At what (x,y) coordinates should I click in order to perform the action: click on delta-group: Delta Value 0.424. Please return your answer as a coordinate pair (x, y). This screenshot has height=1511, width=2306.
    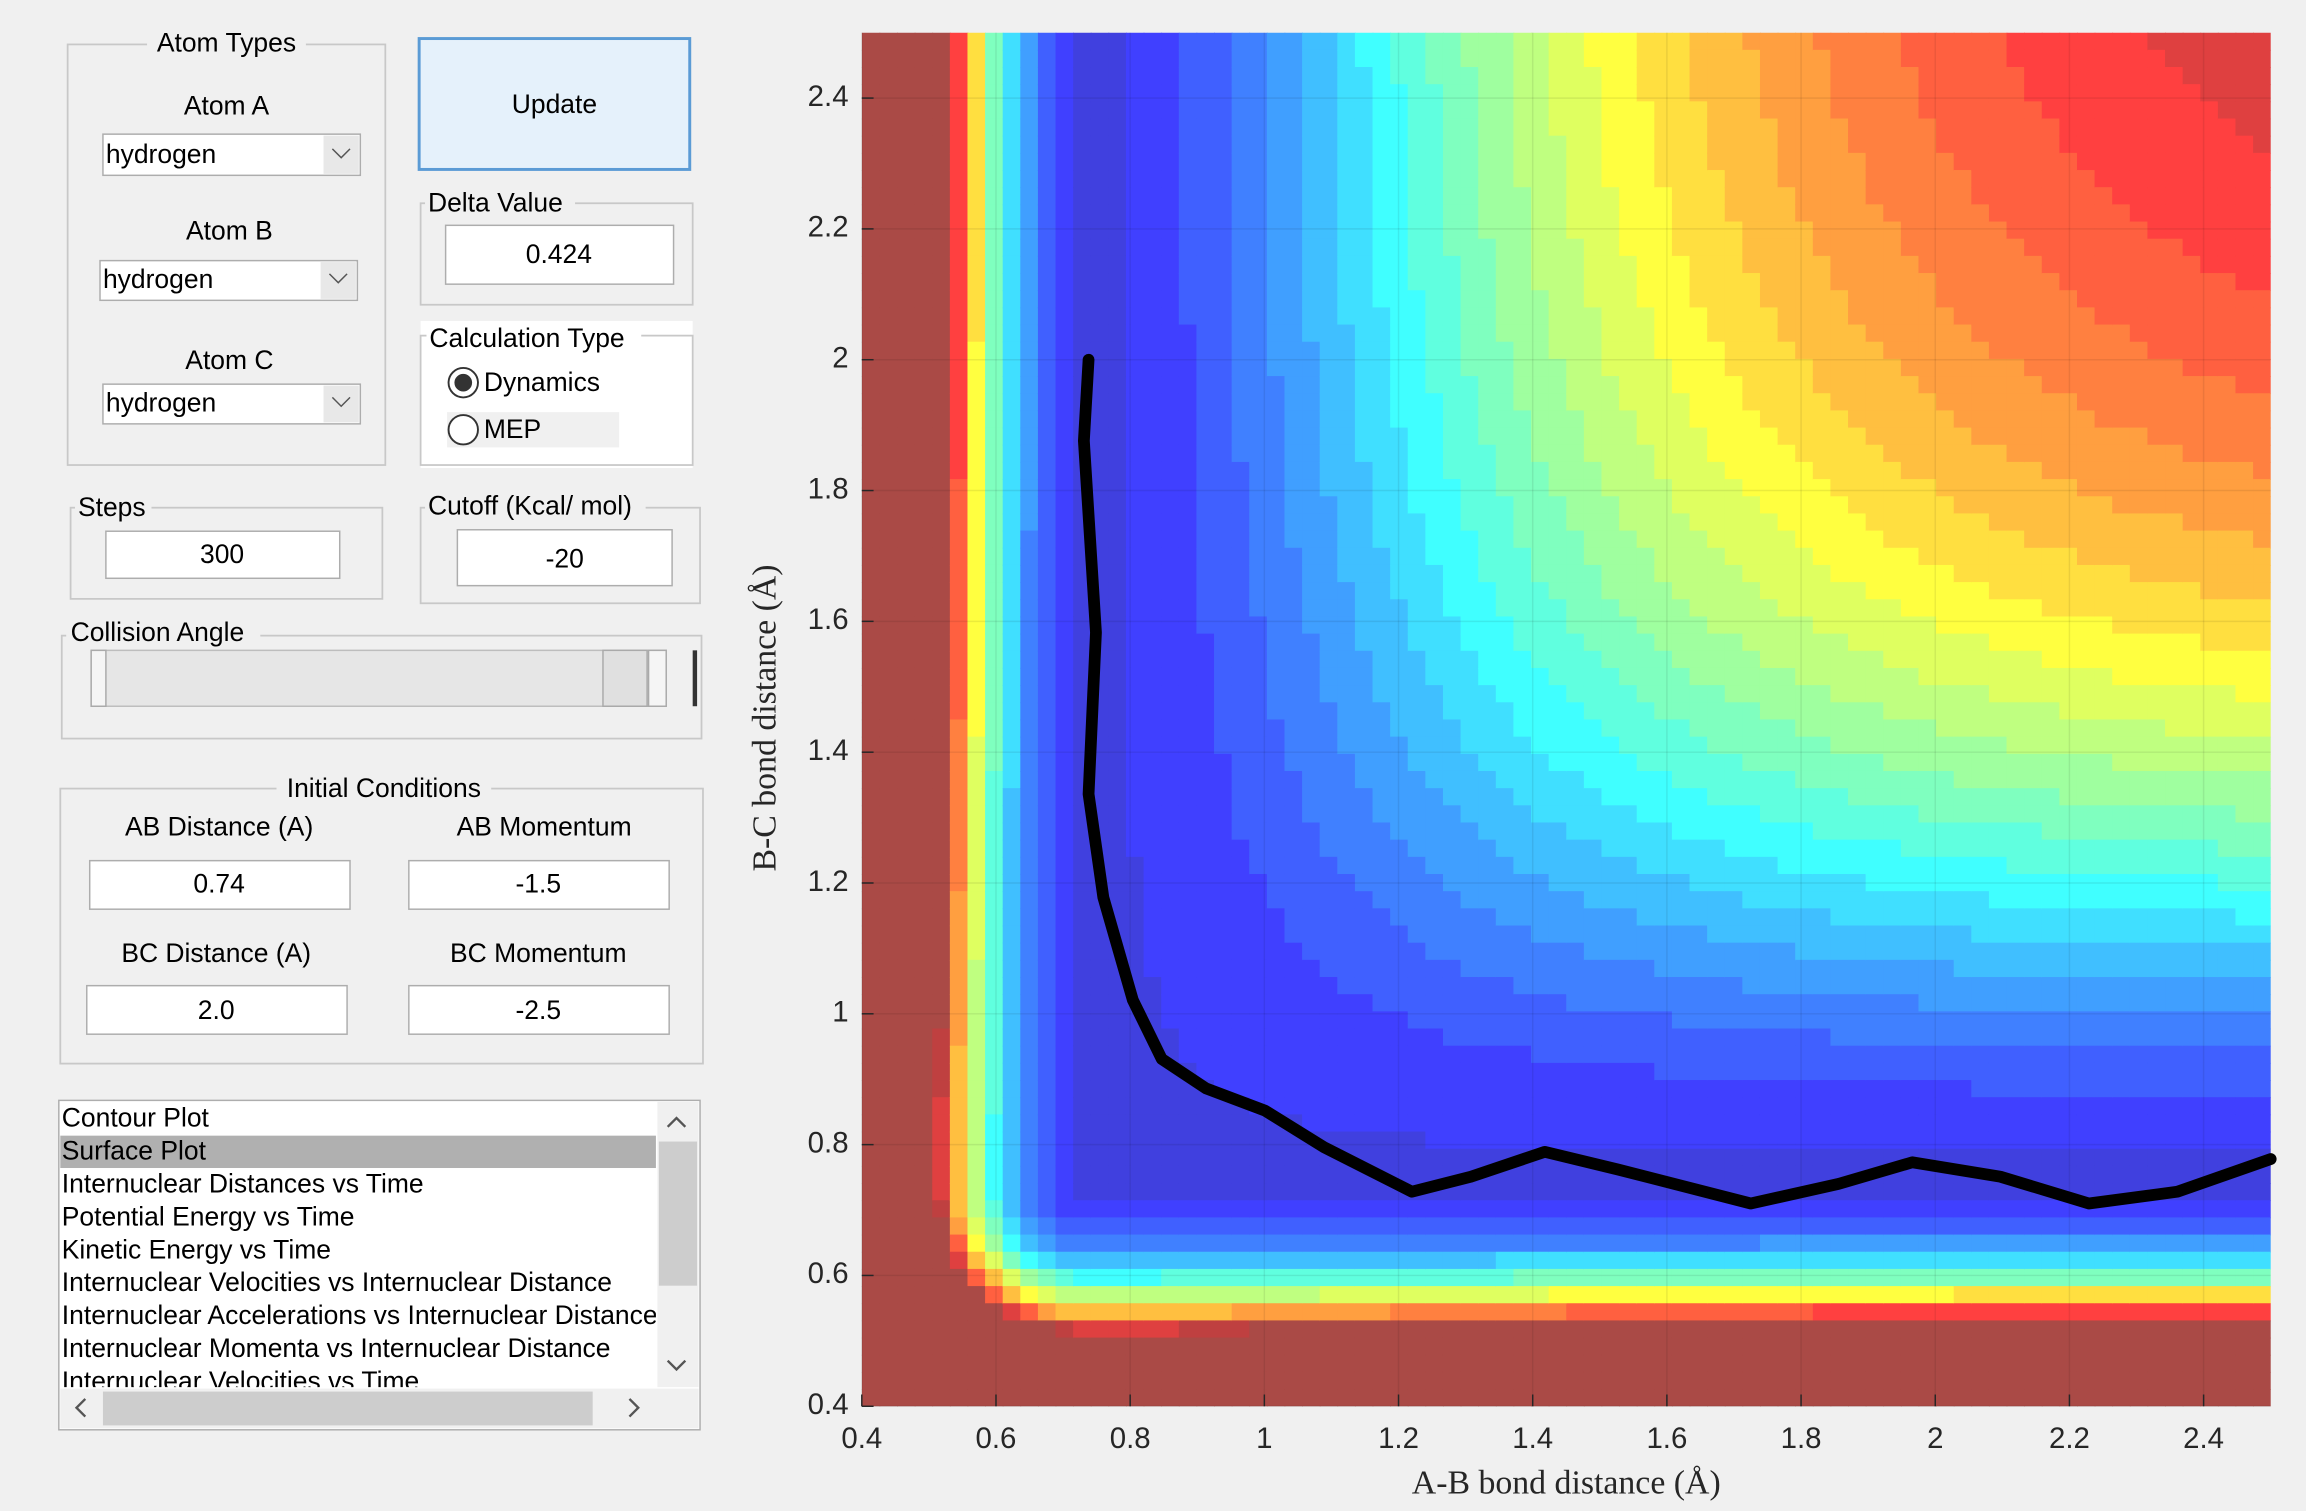
    Looking at the image, I should click on (556, 247).